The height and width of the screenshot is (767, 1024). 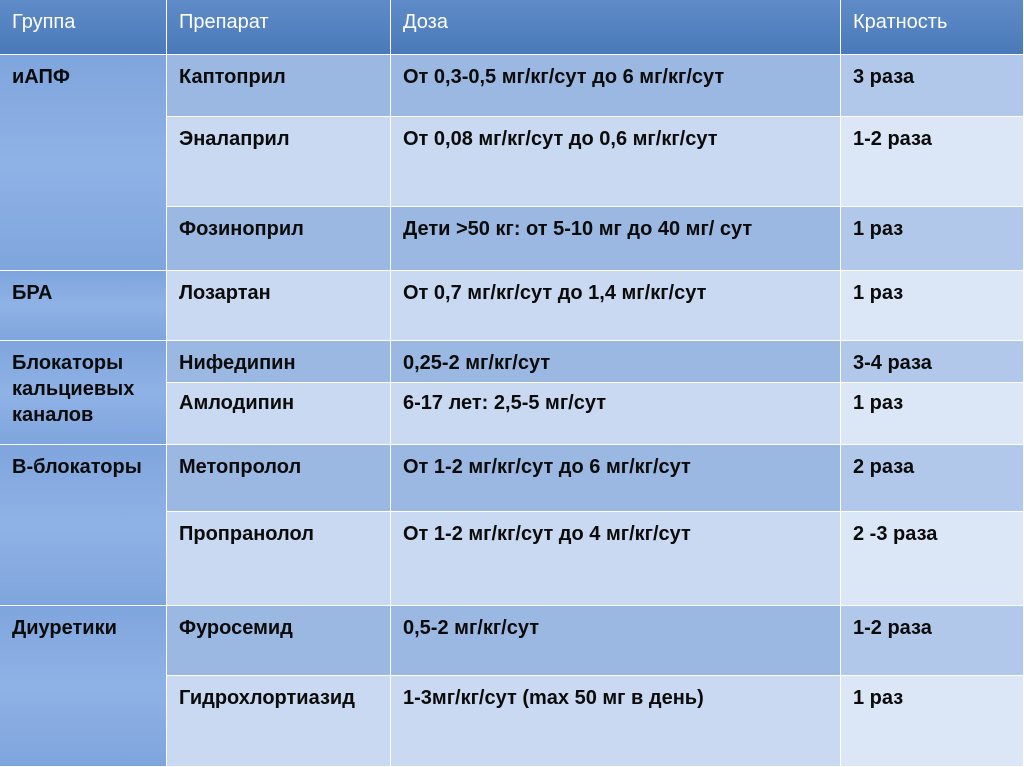 I want to click on table-cell-dose: От 0,3-0,5 мг/кг/сут до 6 мг/кг/сут, so click(x=616, y=86).